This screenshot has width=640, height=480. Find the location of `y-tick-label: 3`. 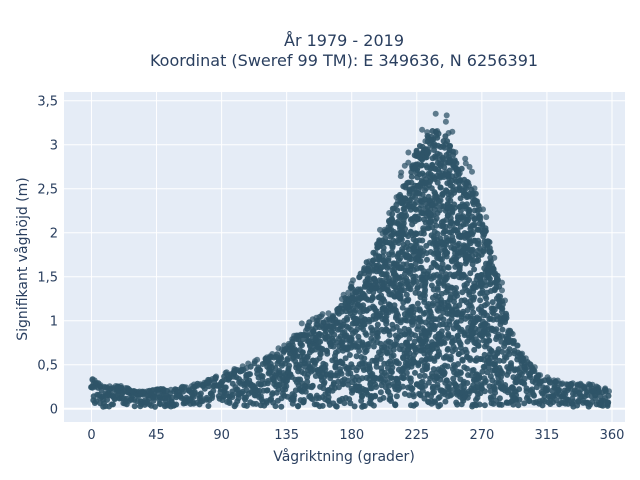

y-tick-label: 3 is located at coordinates (54, 145).